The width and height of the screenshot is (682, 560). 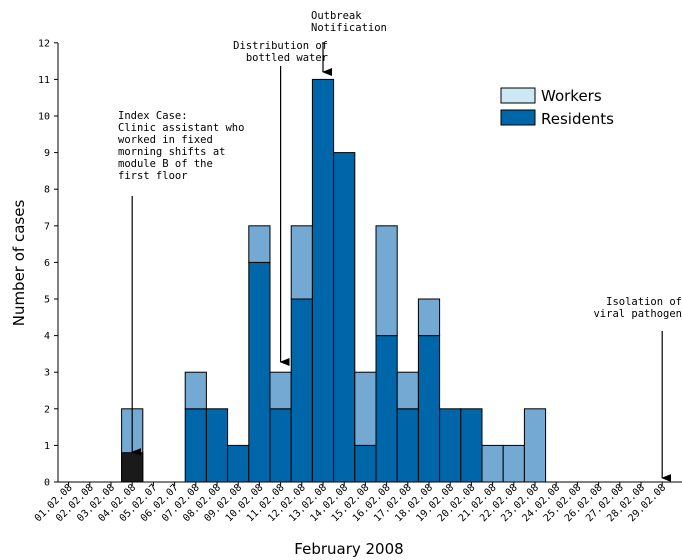 What do you see at coordinates (557, 107) in the screenshot?
I see `legend: Workers Residents` at bounding box center [557, 107].